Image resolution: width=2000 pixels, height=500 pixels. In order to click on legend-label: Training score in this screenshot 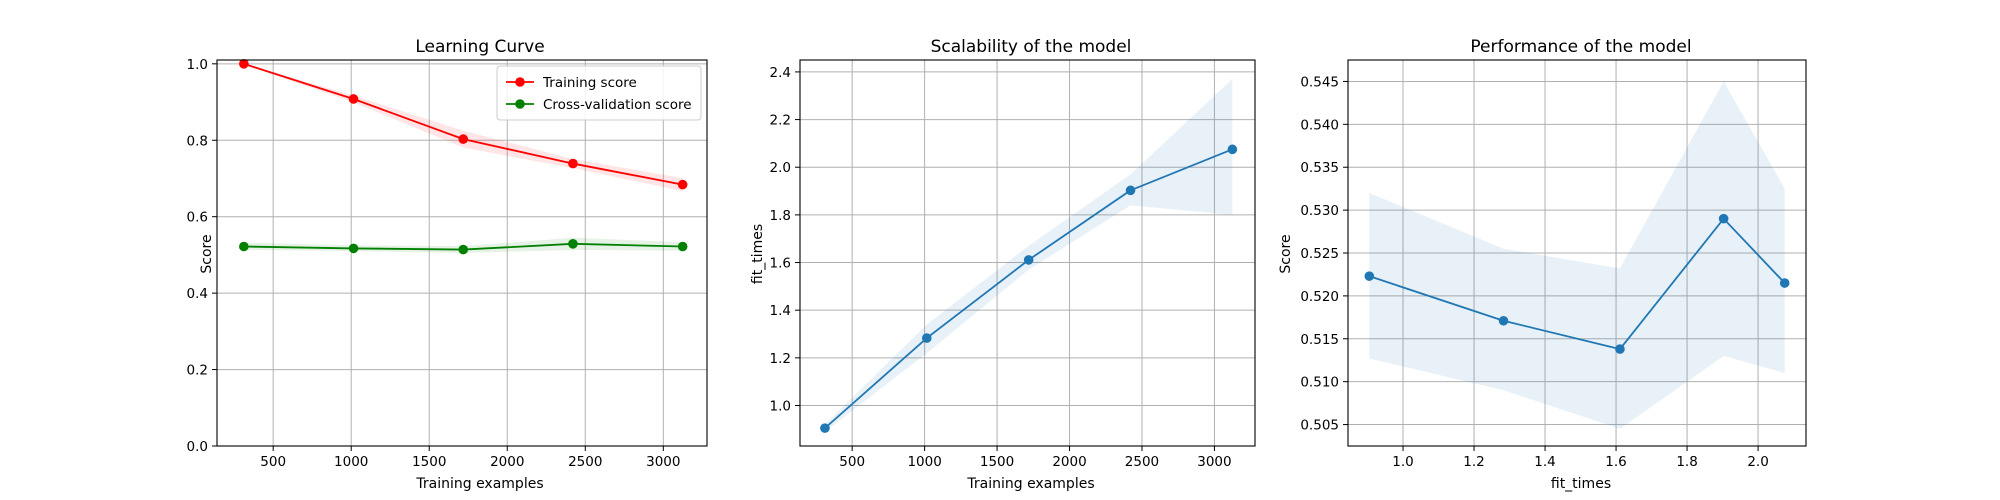, I will do `click(589, 83)`.